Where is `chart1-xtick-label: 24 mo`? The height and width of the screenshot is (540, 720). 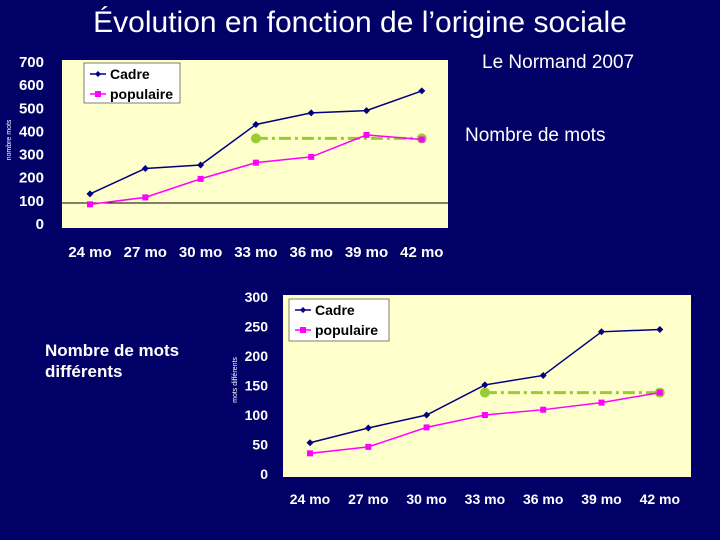
chart1-xtick-label: 24 mo is located at coordinates (89, 252).